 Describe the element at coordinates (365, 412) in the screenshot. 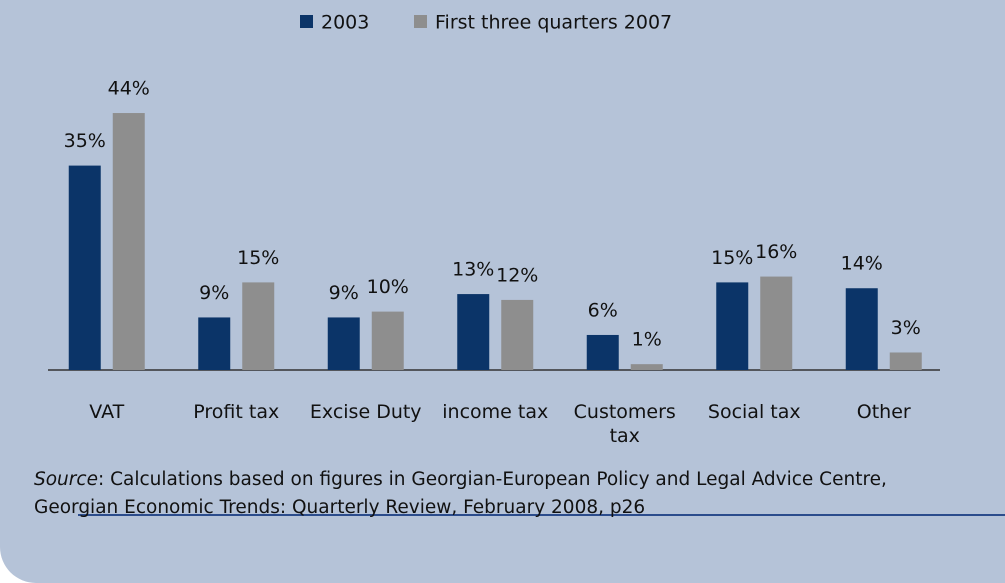

I see `x-tick-label: Excise Duty` at that location.